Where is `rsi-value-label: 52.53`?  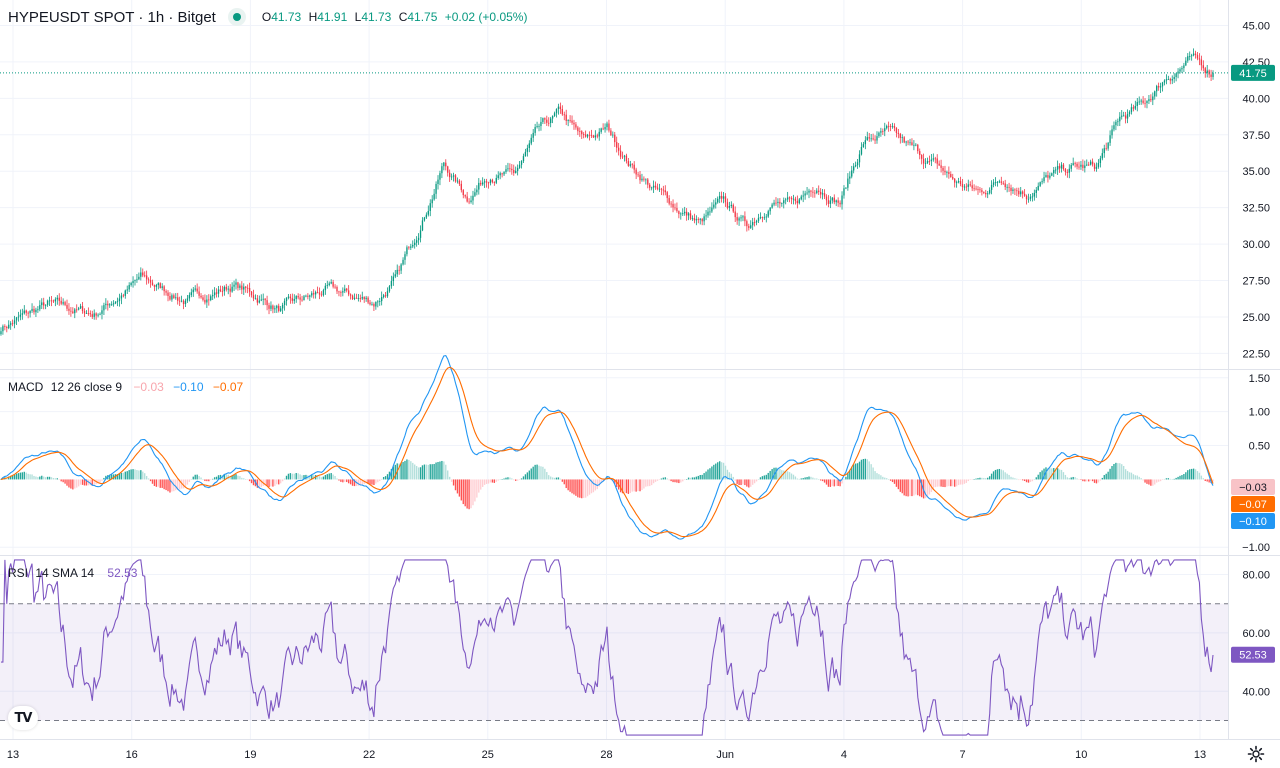
rsi-value-label: 52.53 is located at coordinates (1253, 656).